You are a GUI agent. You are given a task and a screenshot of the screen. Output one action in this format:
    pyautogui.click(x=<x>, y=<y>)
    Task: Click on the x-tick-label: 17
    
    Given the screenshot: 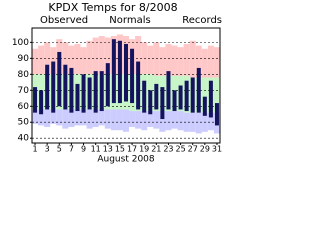 What is the action you would take?
    pyautogui.click(x=132, y=149)
    